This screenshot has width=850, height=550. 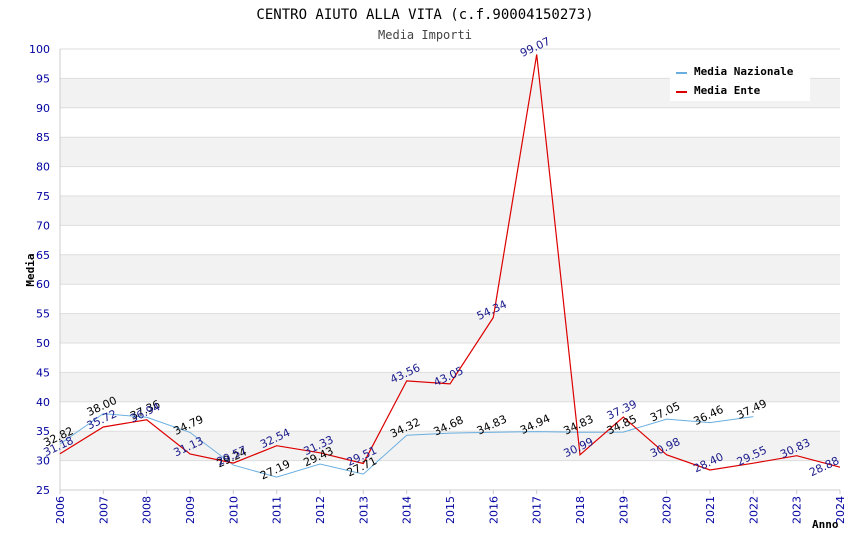 I want to click on y-tick-label: 50, so click(x=43, y=343).